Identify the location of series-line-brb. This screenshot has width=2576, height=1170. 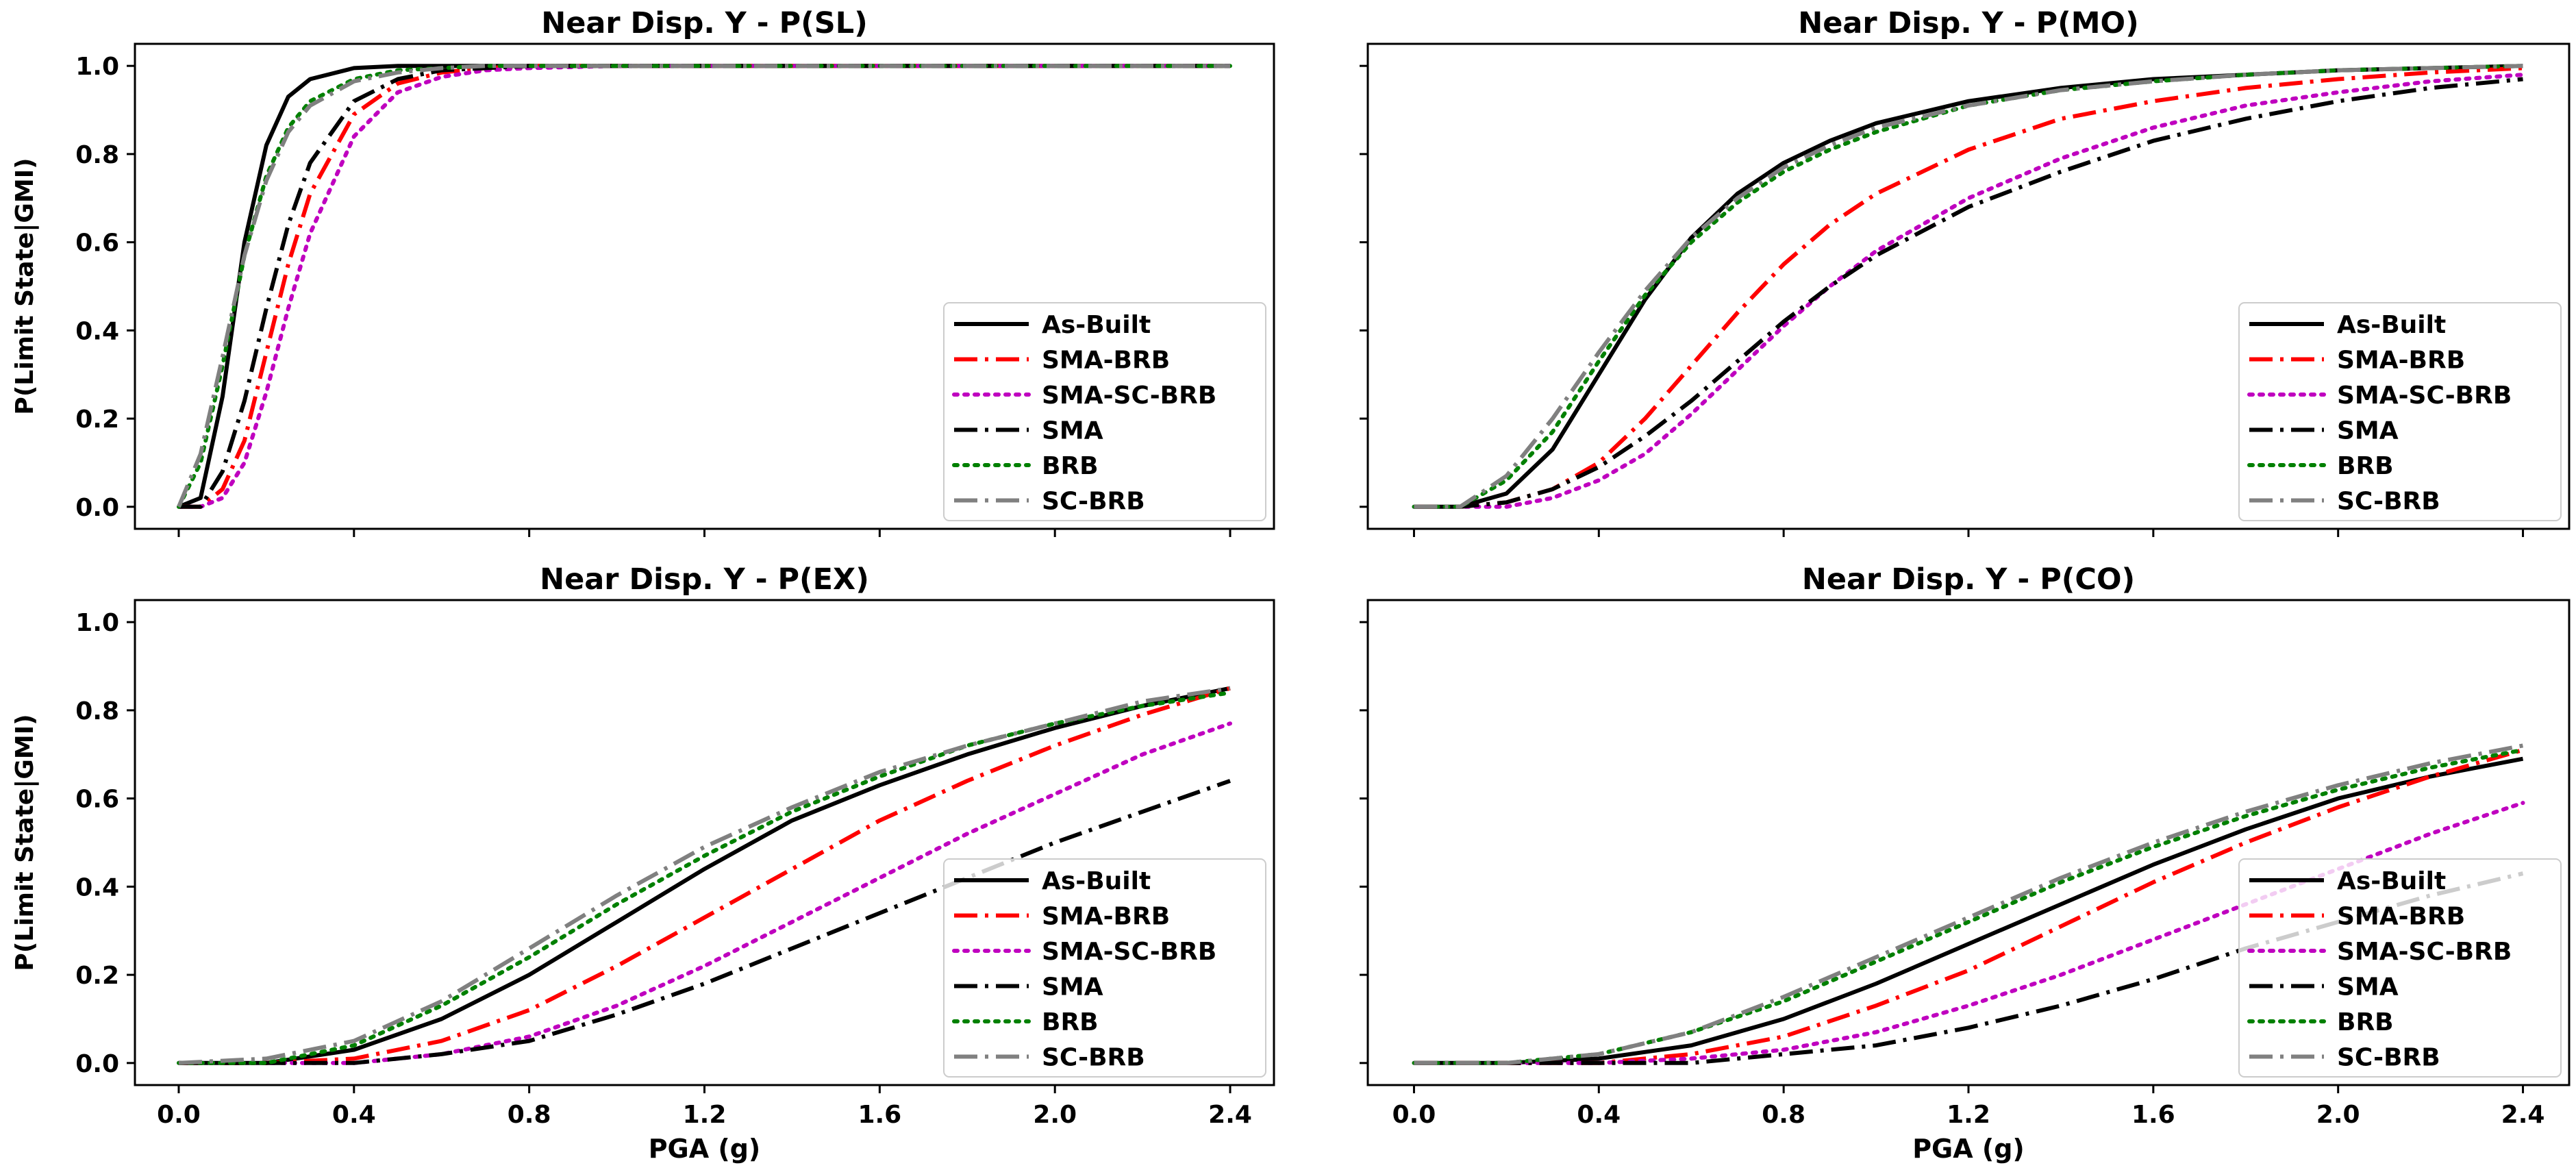
(704, 877).